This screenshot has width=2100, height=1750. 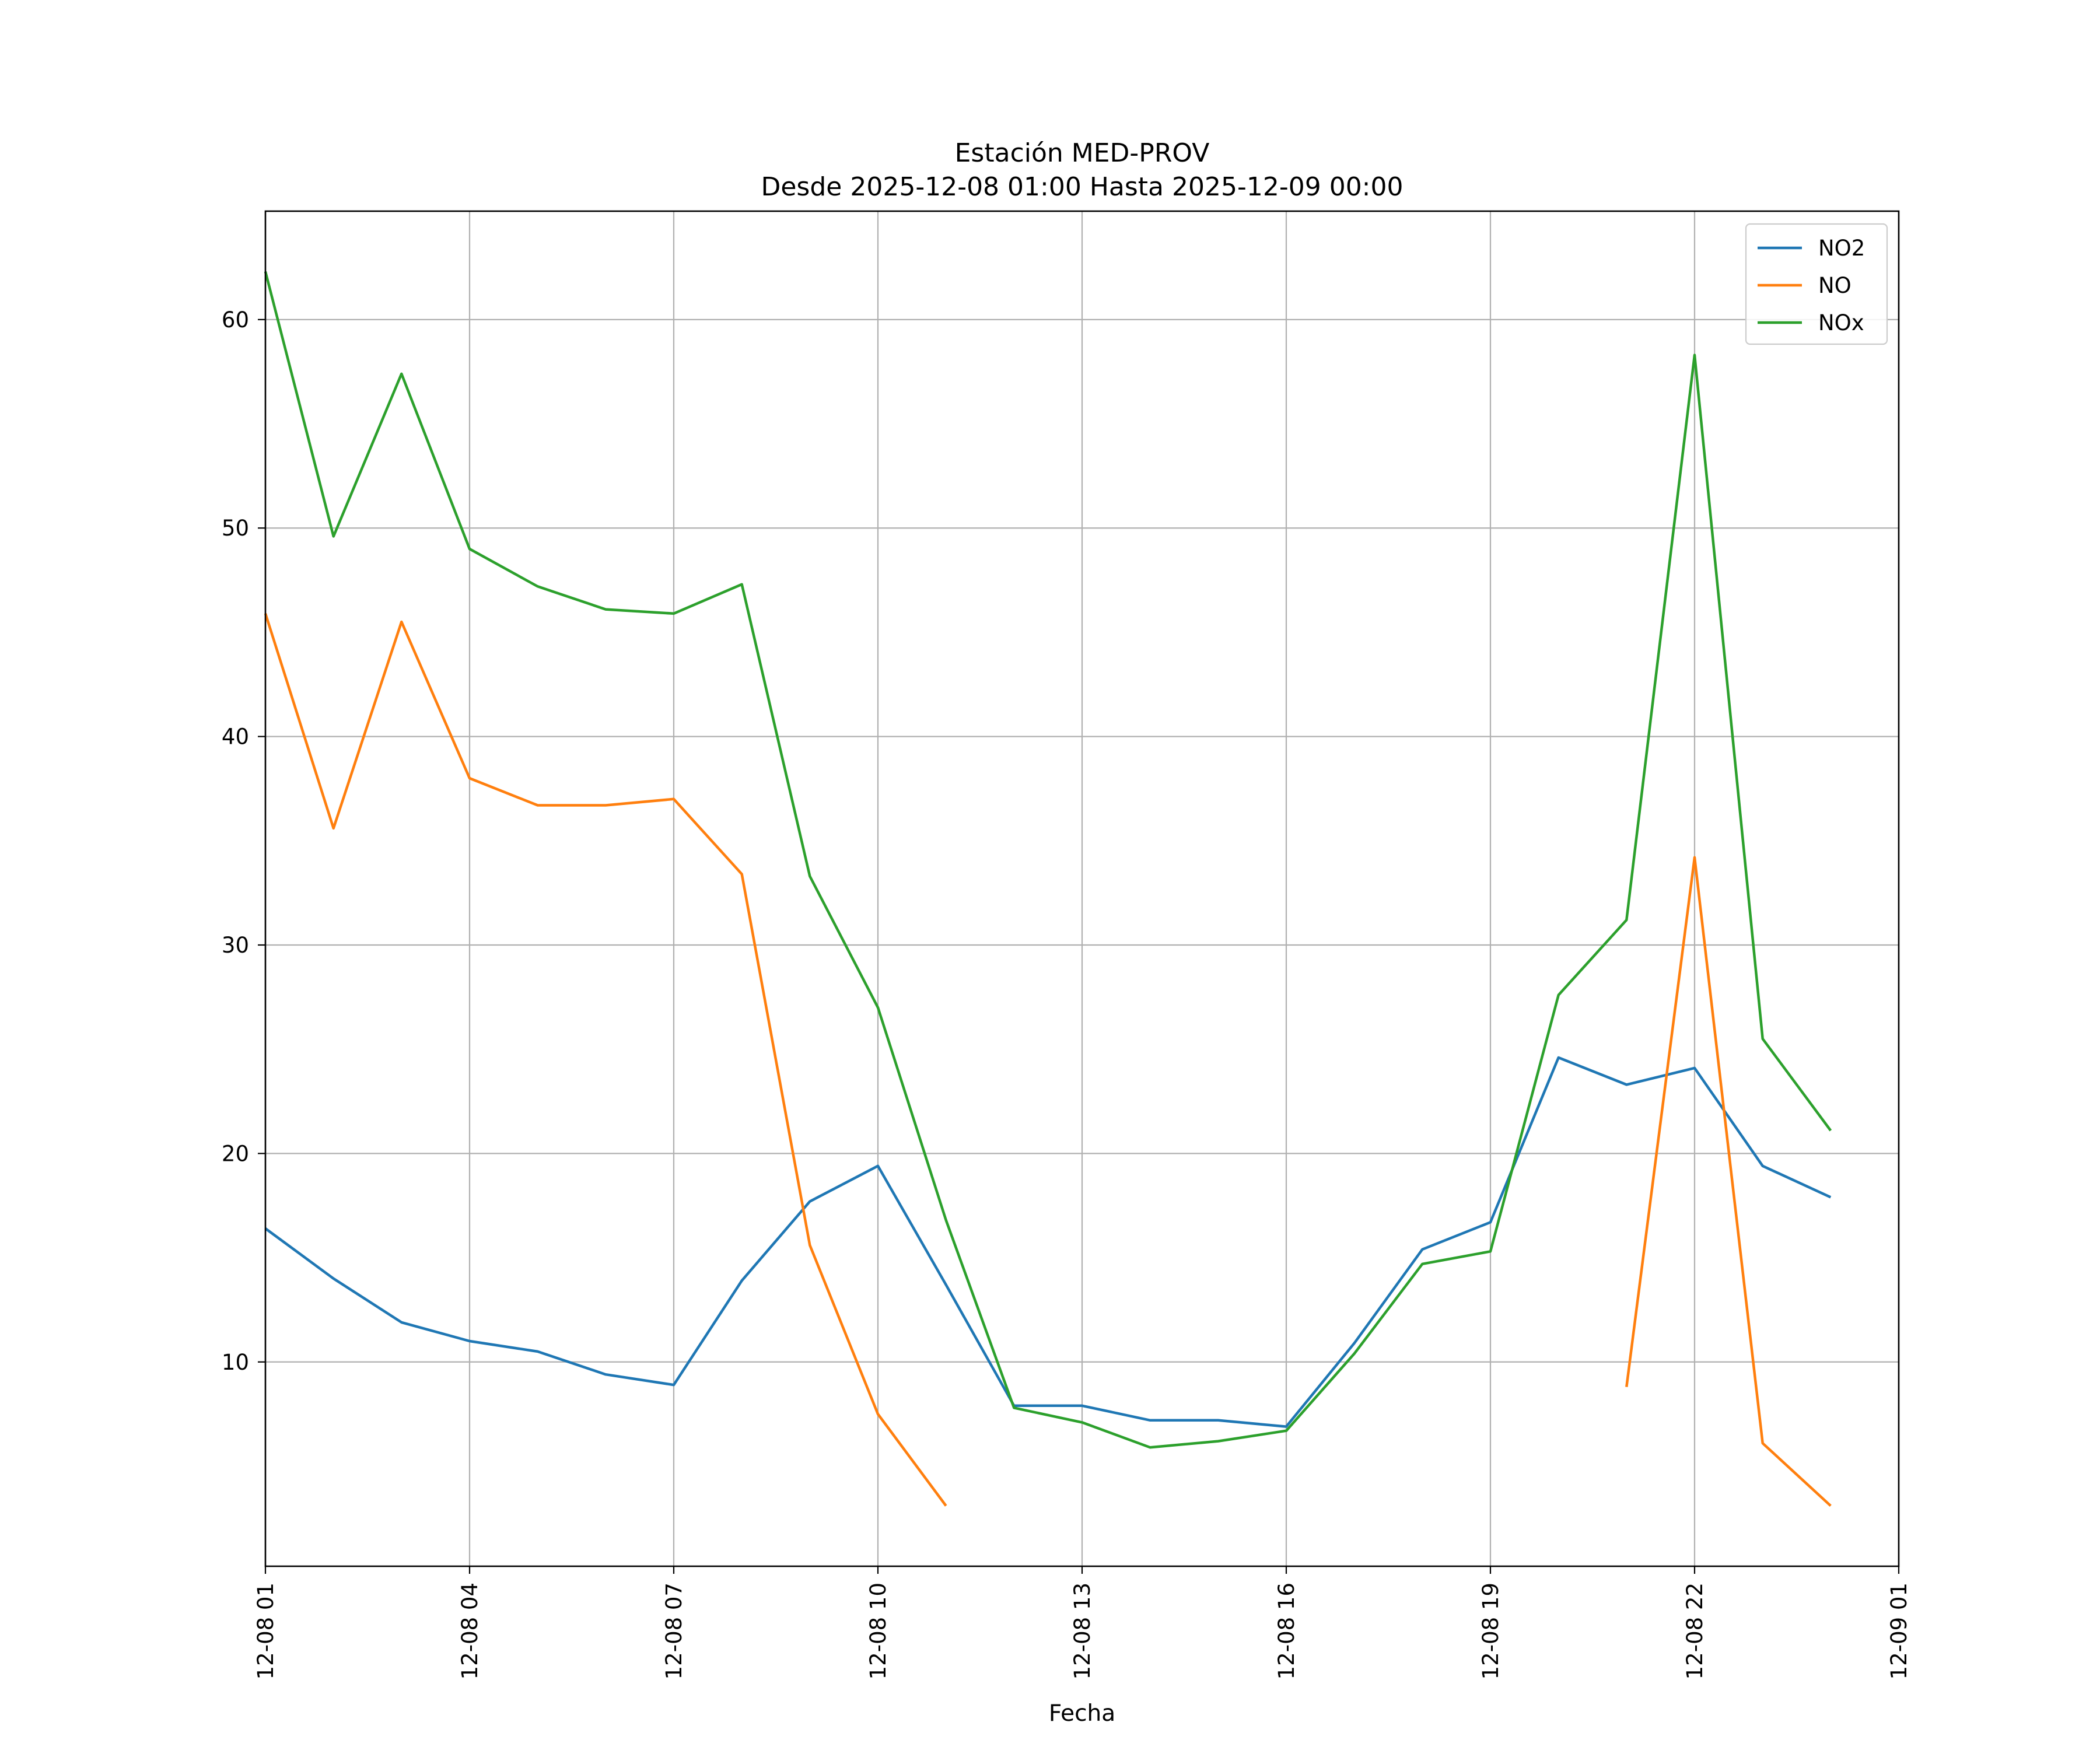 I want to click on series-line-no, so click(x=1728, y=1181).